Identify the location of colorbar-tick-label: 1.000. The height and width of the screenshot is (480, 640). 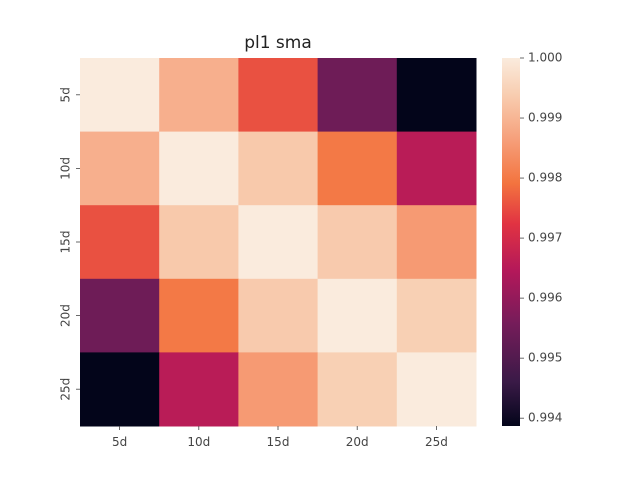
(545, 58).